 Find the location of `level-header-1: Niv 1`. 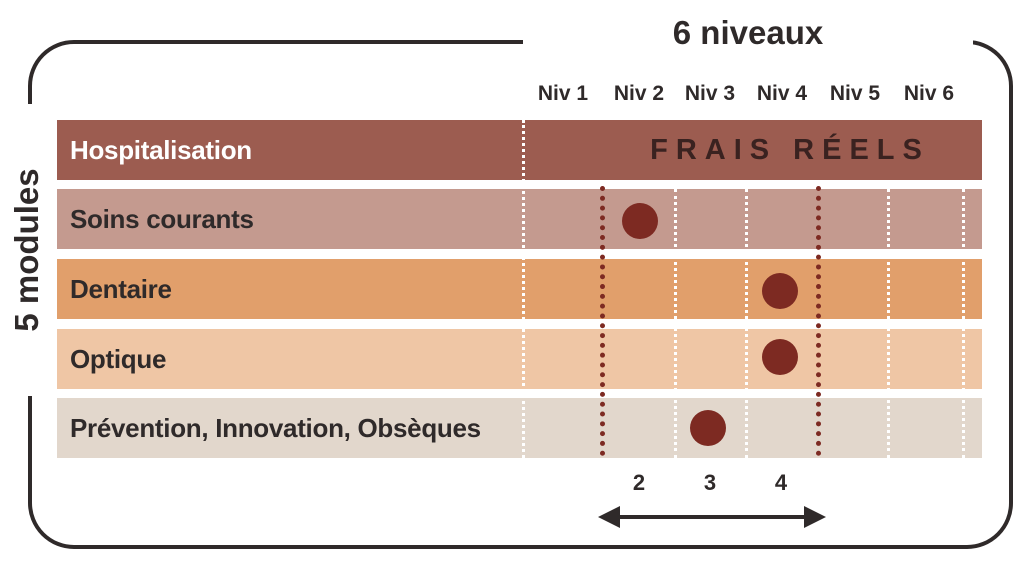

level-header-1: Niv 1 is located at coordinates (563, 93).